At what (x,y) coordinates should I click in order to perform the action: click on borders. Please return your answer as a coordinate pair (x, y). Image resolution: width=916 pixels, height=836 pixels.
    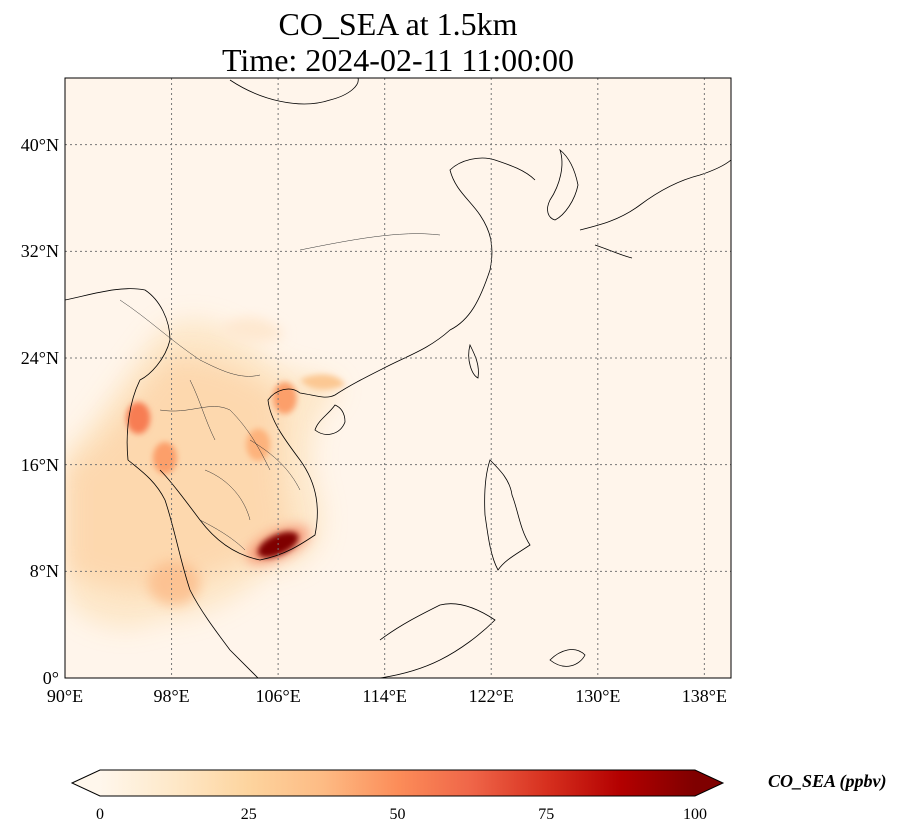
    Looking at the image, I should click on (280, 392).